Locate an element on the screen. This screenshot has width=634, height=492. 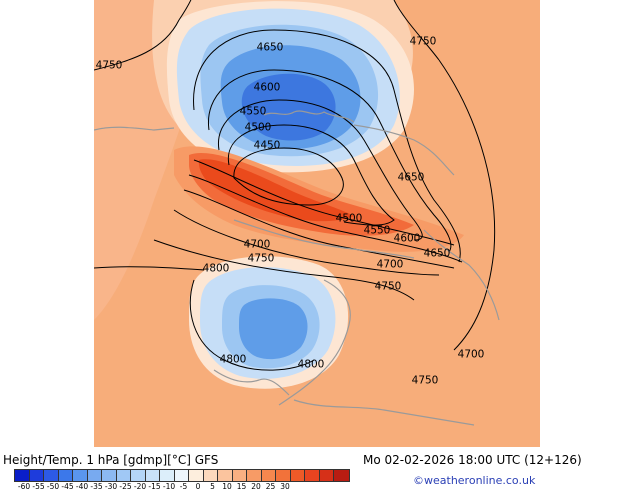
legend-tick-8: -20 is located at coordinates (140, 486).